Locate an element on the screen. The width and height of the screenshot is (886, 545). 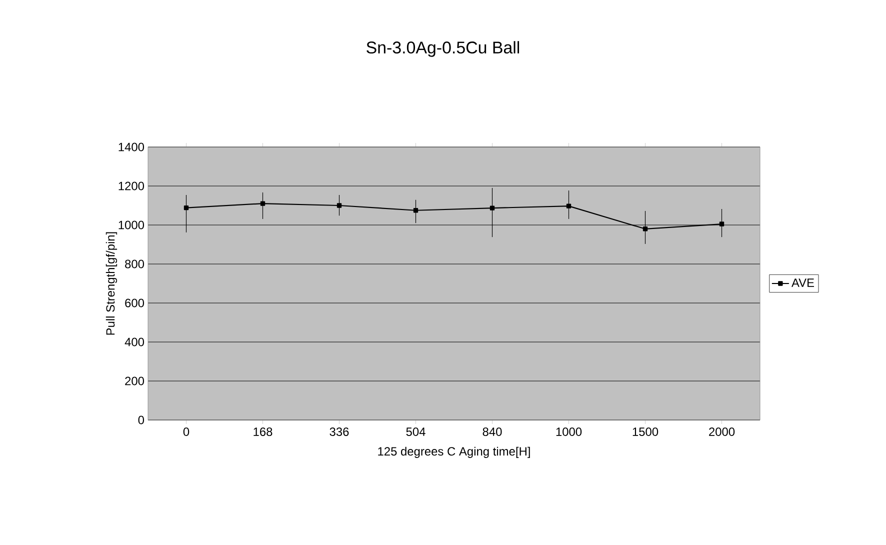
x-tick-label: 840 is located at coordinates (492, 432).